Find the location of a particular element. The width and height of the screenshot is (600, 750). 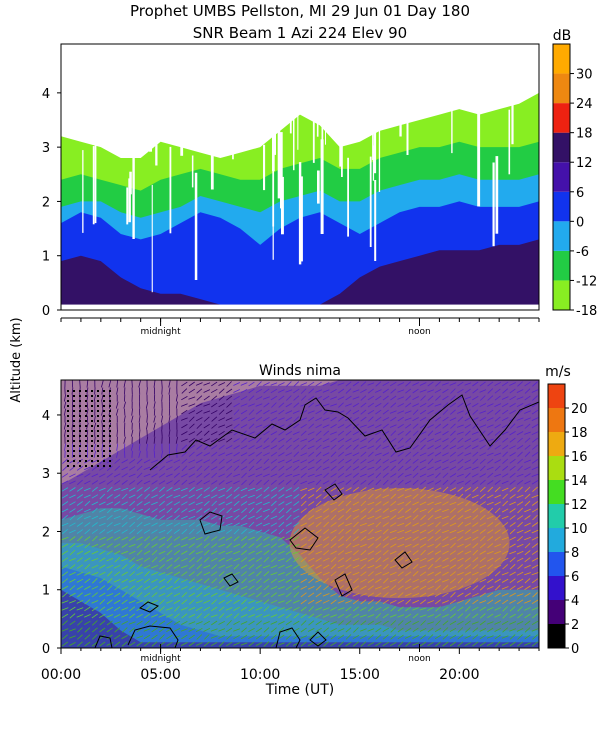

winds-time-labels: 00:00 05:00 10:00 15:00 20:00 is located at coordinates (260, 675).